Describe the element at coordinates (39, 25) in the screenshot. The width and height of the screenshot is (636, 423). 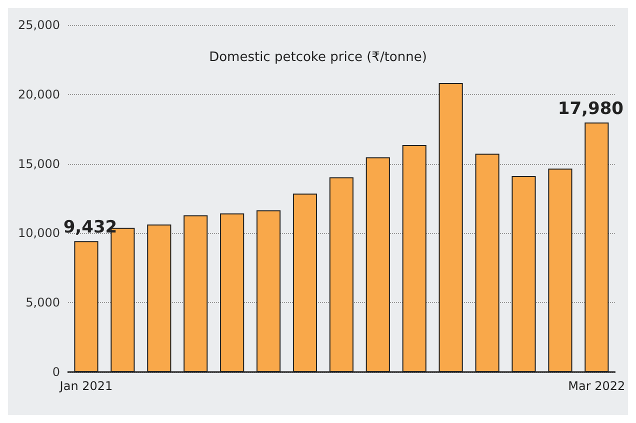
I see `y-tick-label: 25,000` at that location.